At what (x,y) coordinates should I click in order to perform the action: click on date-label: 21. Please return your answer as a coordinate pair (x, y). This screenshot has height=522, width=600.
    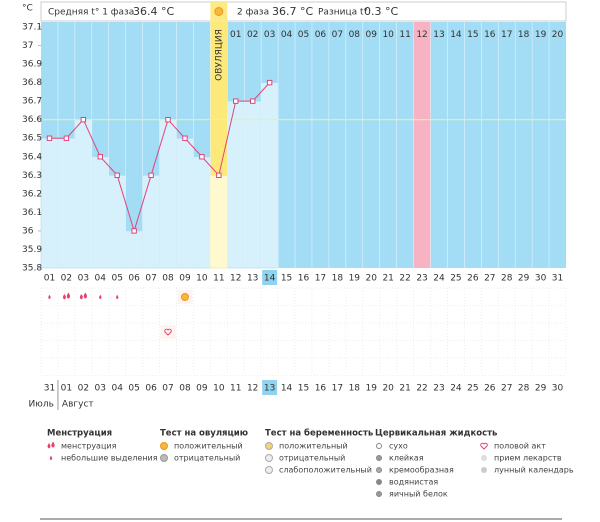
    Looking at the image, I should click on (404, 389).